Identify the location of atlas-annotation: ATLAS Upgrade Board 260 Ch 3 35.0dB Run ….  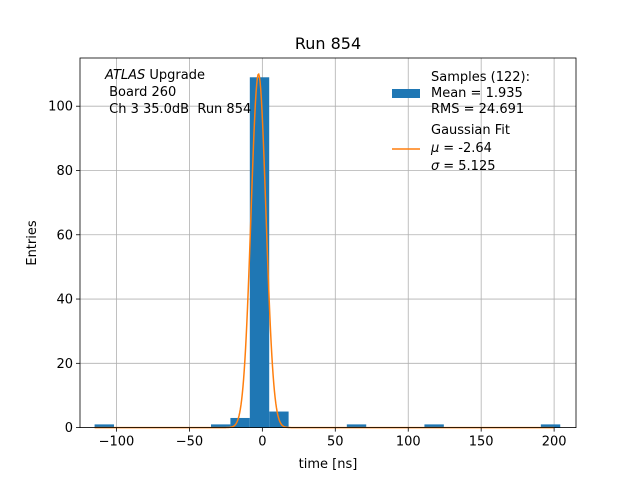
(177, 92).